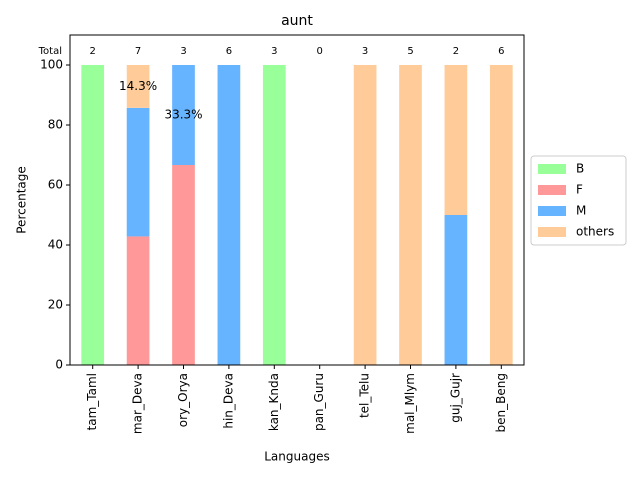 Image resolution: width=640 pixels, height=480 pixels. What do you see at coordinates (138, 51) in the screenshot?
I see `total-label: 7` at bounding box center [138, 51].